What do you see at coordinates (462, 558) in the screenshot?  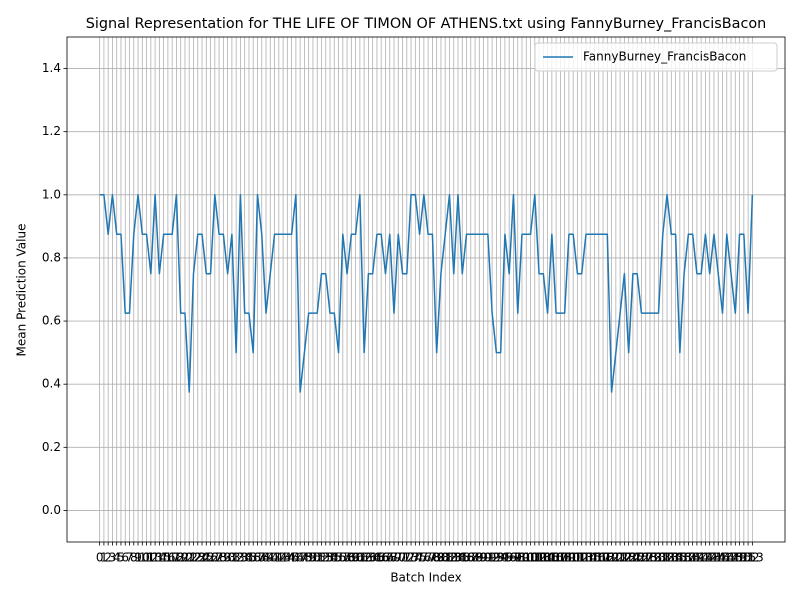 I see `x-tick-label: 85` at bounding box center [462, 558].